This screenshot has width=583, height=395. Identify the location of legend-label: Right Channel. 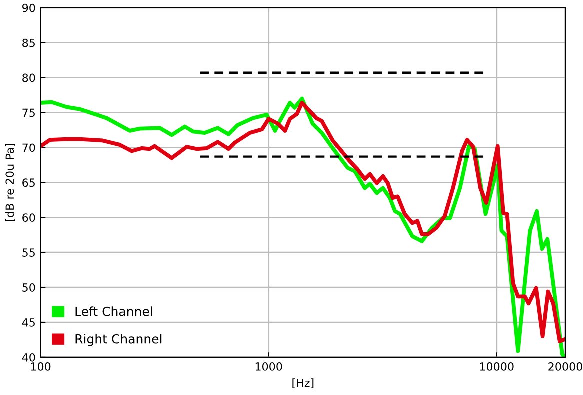
(119, 340).